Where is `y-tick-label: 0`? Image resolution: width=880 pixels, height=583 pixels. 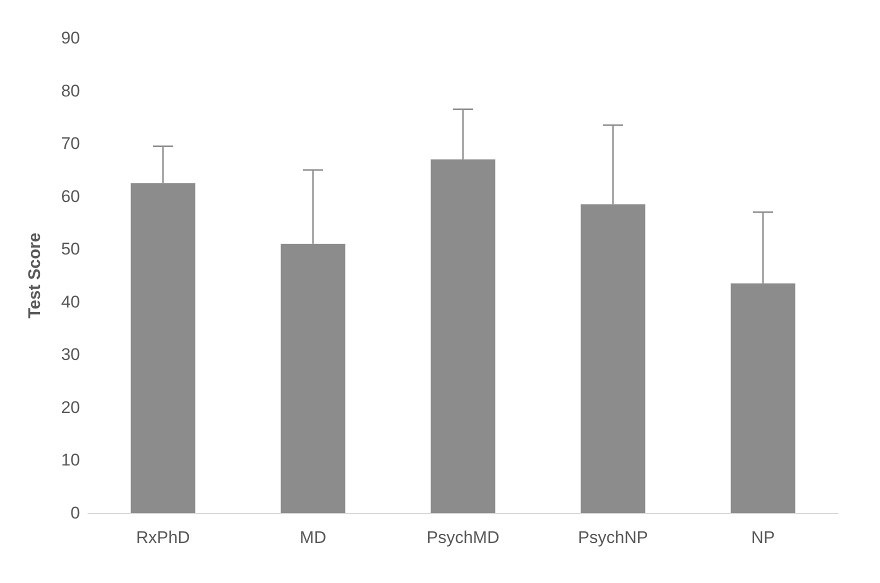 y-tick-label: 0 is located at coordinates (75, 513).